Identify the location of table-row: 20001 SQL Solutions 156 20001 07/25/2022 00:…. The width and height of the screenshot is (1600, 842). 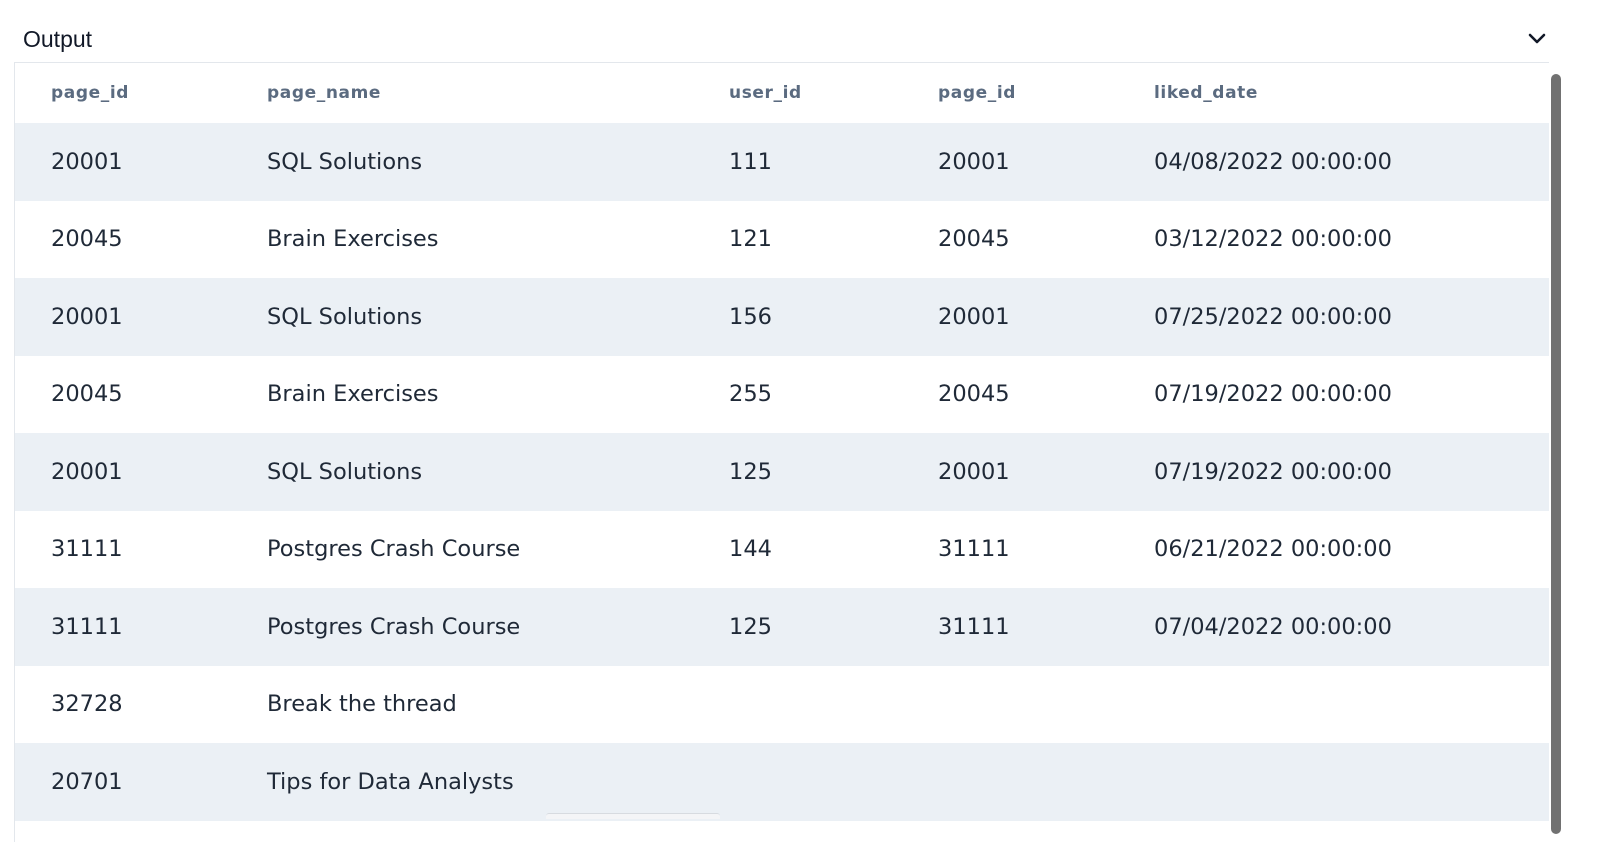
(783, 317).